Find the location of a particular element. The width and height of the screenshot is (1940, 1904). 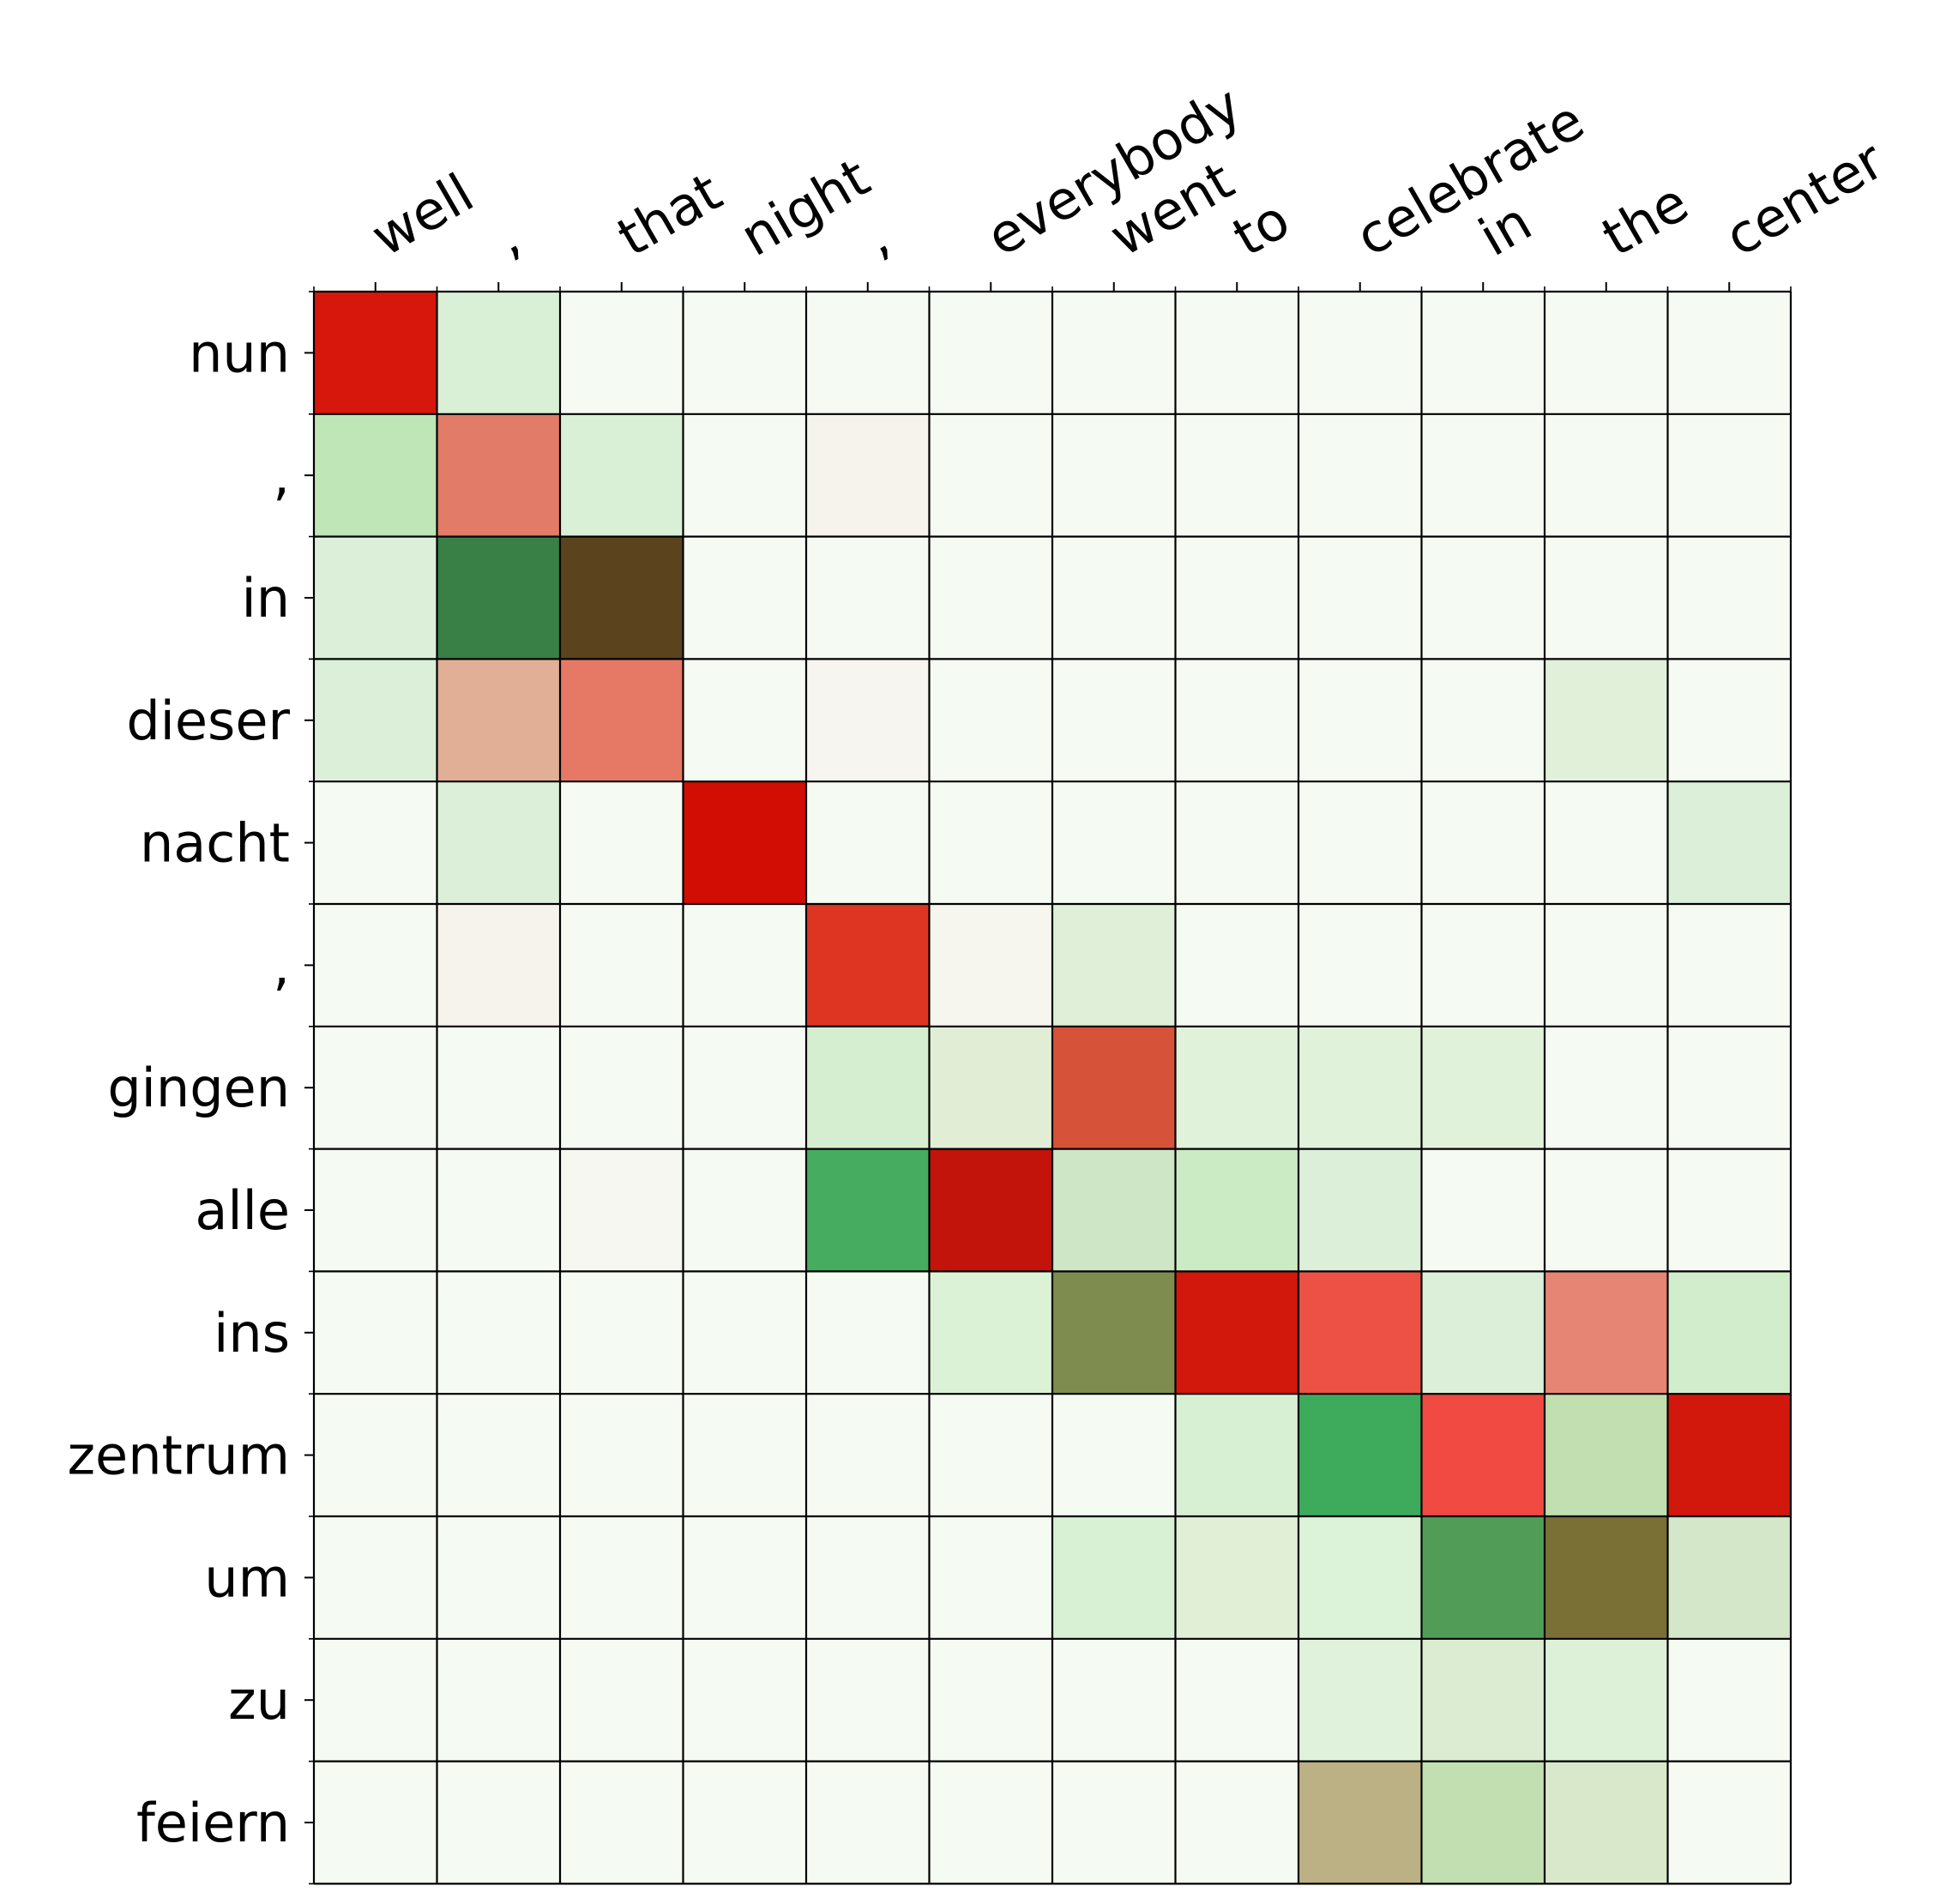

x-tick-label: that is located at coordinates (669, 214).